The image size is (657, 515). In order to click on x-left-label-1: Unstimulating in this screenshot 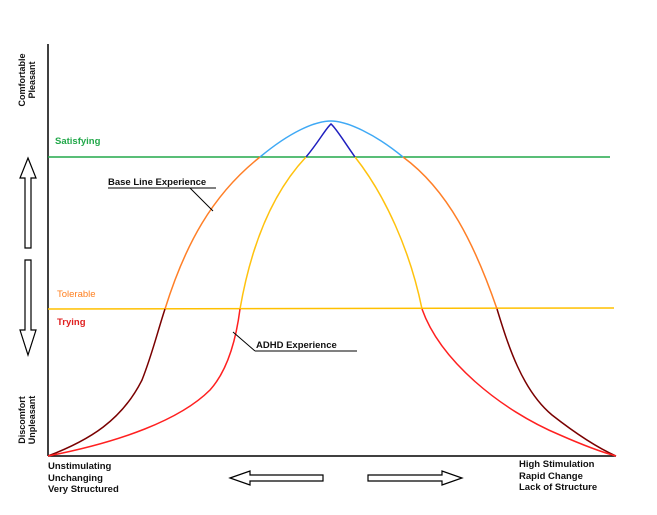, I will do `click(80, 466)`.